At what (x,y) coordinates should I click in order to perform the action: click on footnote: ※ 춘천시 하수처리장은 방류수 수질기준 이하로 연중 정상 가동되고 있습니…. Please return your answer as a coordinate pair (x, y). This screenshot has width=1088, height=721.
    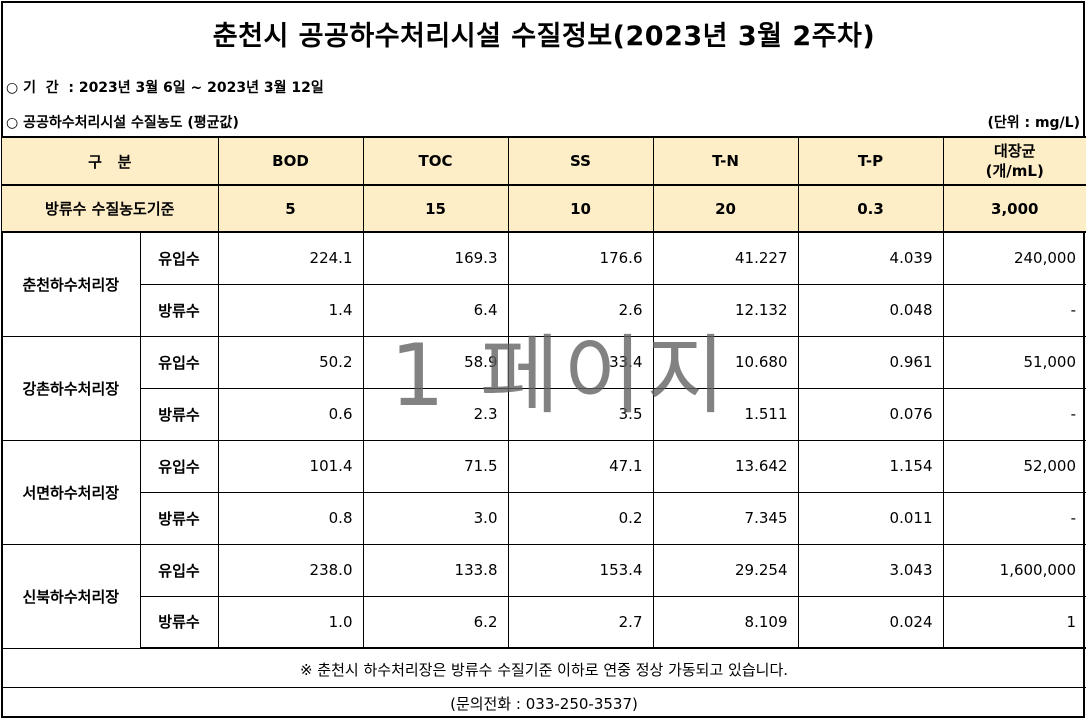
    Looking at the image, I should click on (544, 670).